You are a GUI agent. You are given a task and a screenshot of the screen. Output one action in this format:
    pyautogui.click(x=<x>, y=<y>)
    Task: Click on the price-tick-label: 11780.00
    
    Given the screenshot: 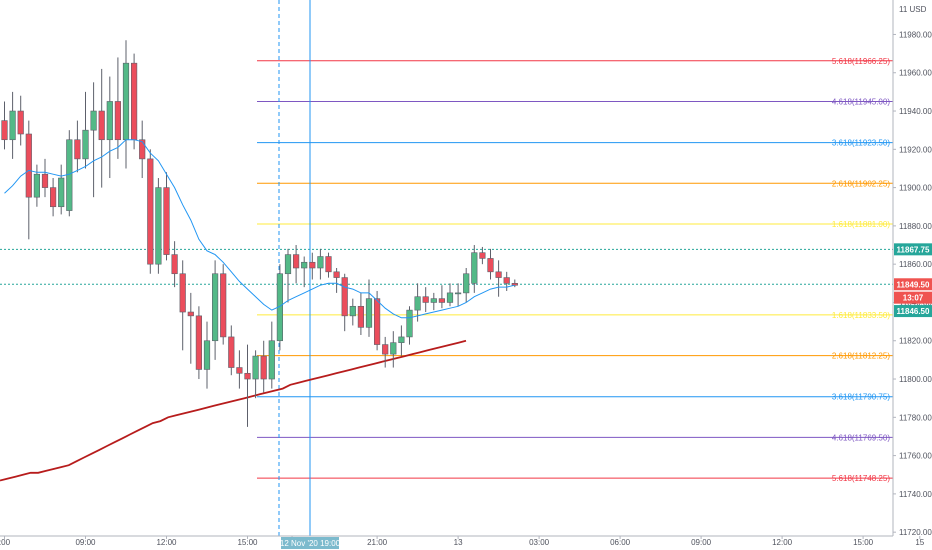 What is the action you would take?
    pyautogui.click(x=915, y=417)
    